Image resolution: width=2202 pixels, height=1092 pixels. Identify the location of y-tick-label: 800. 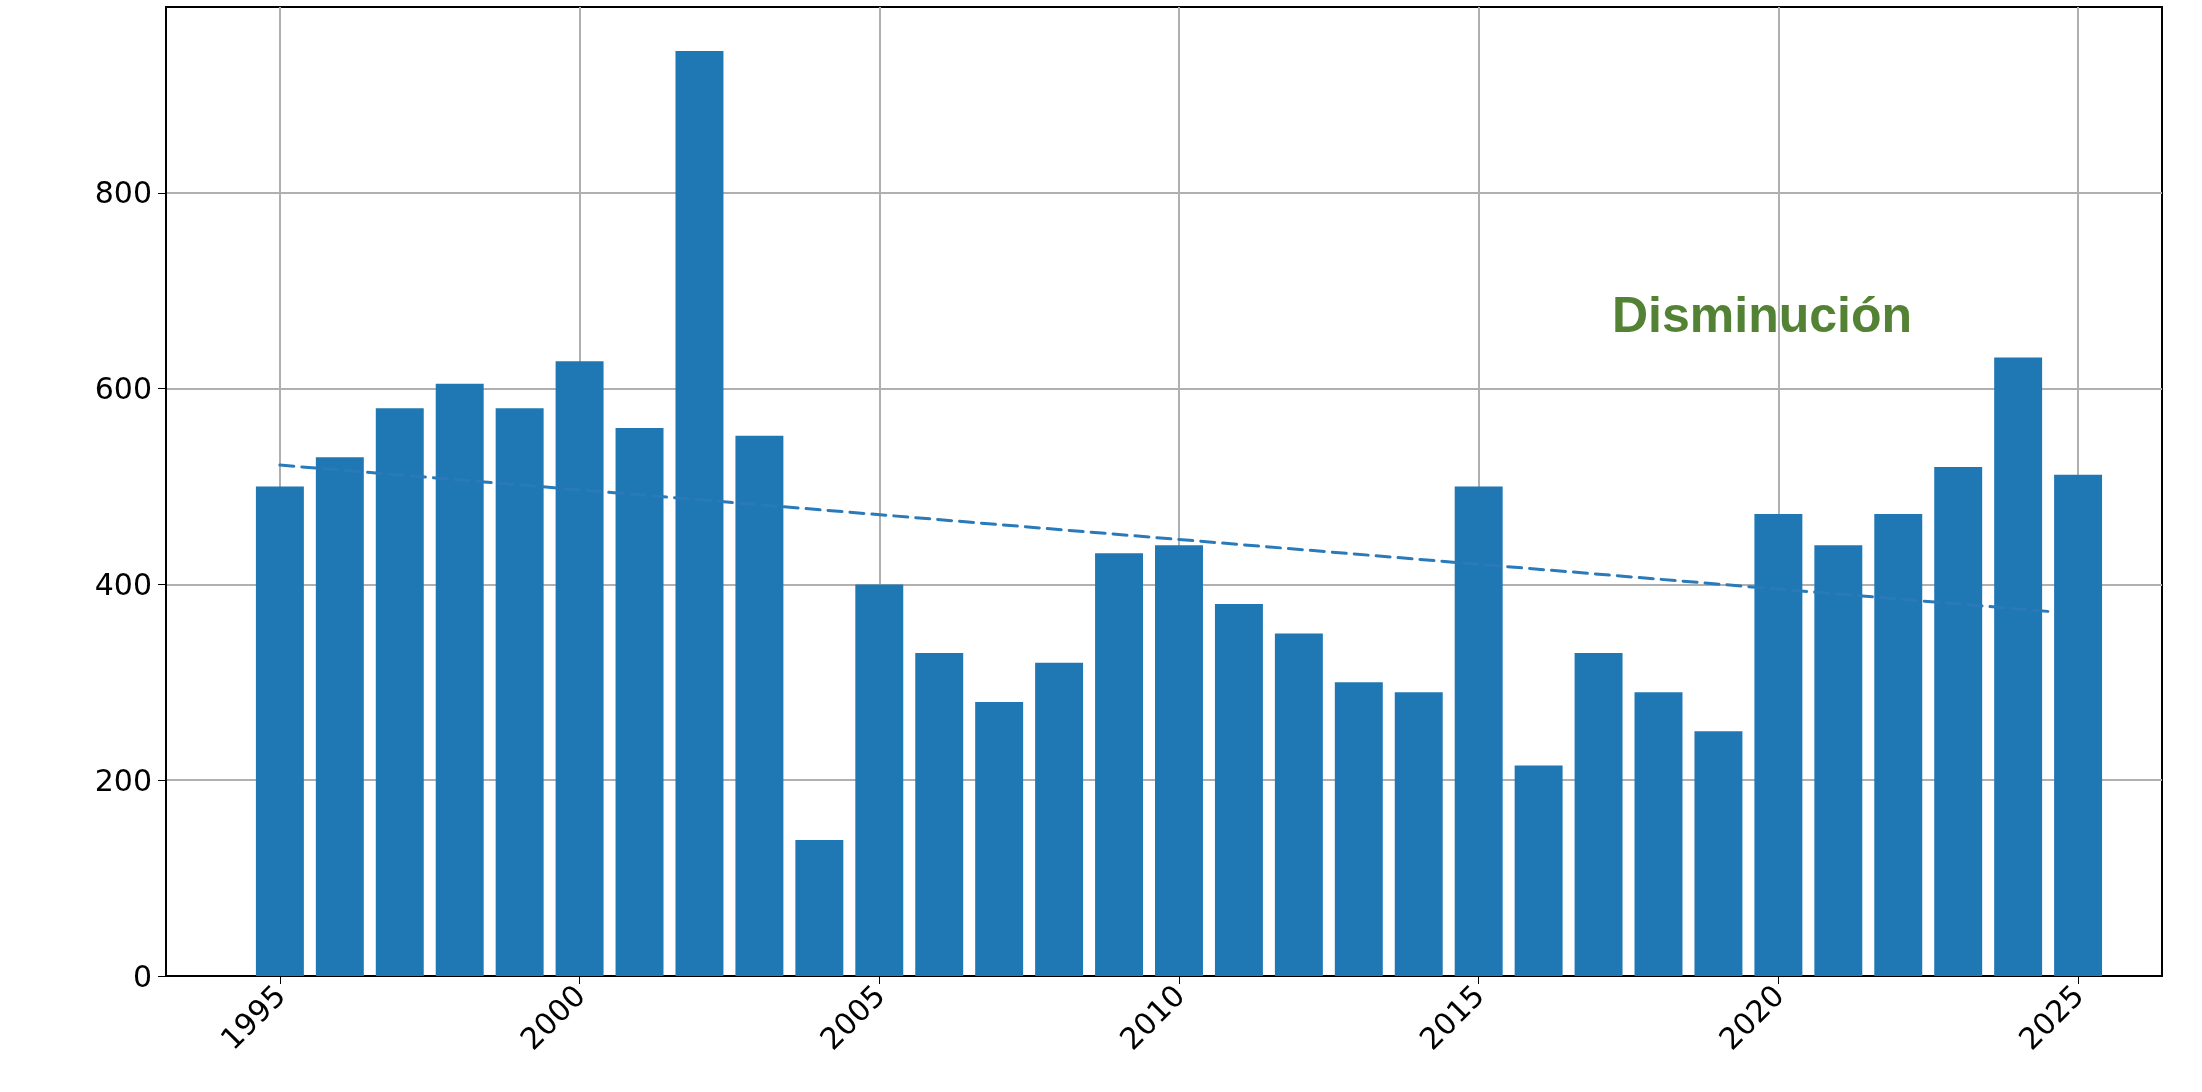
(123, 193).